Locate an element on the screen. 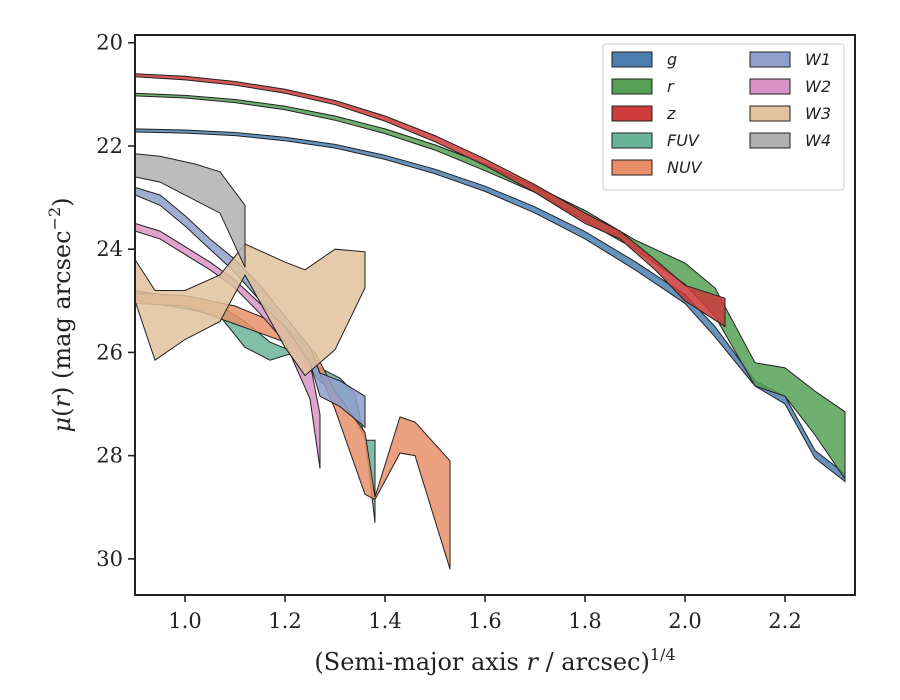 The width and height of the screenshot is (900, 700). y-axis-label-unit: (mag arcsec is located at coordinates (62, 304).